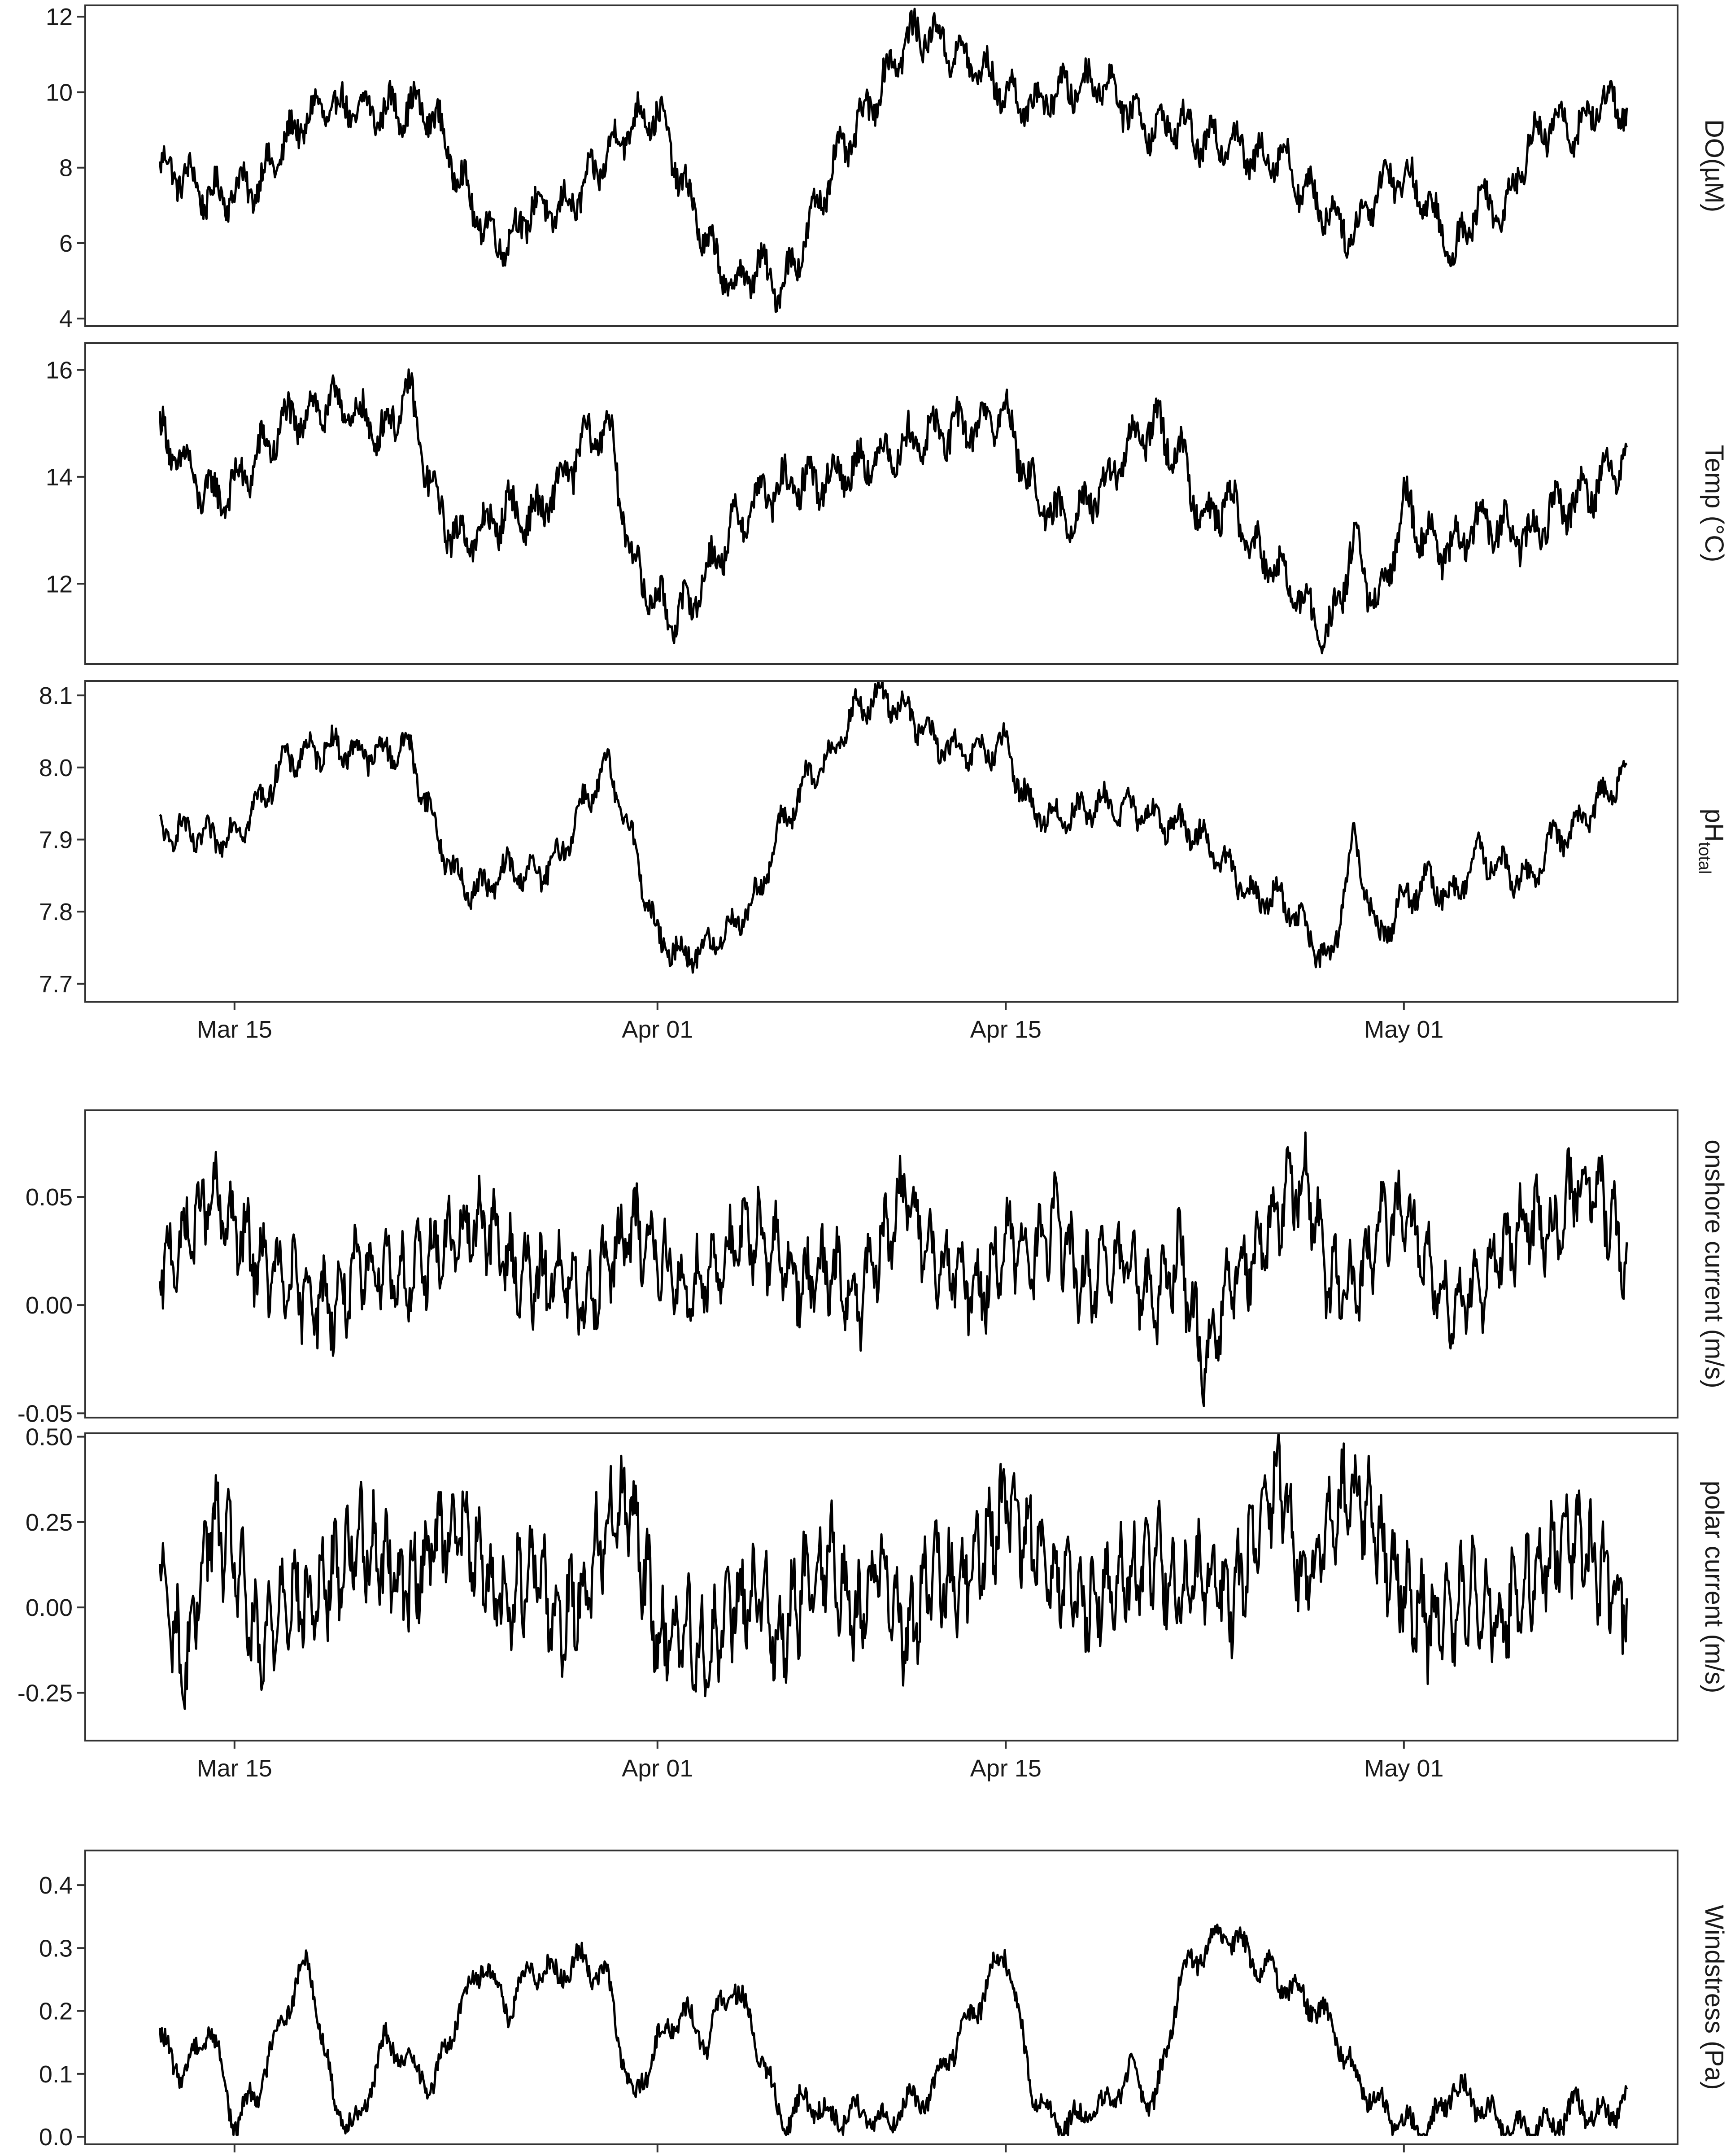 The image size is (1735, 2156). I want to click on y-tick-label: 0.0, so click(56, 2138).